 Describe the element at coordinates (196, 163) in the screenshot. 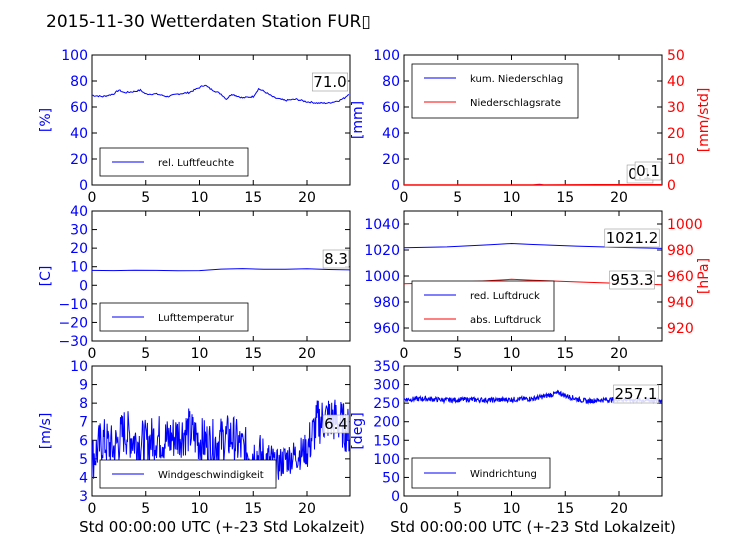

I see `legend-entry: rel. Luftfeuchte` at that location.